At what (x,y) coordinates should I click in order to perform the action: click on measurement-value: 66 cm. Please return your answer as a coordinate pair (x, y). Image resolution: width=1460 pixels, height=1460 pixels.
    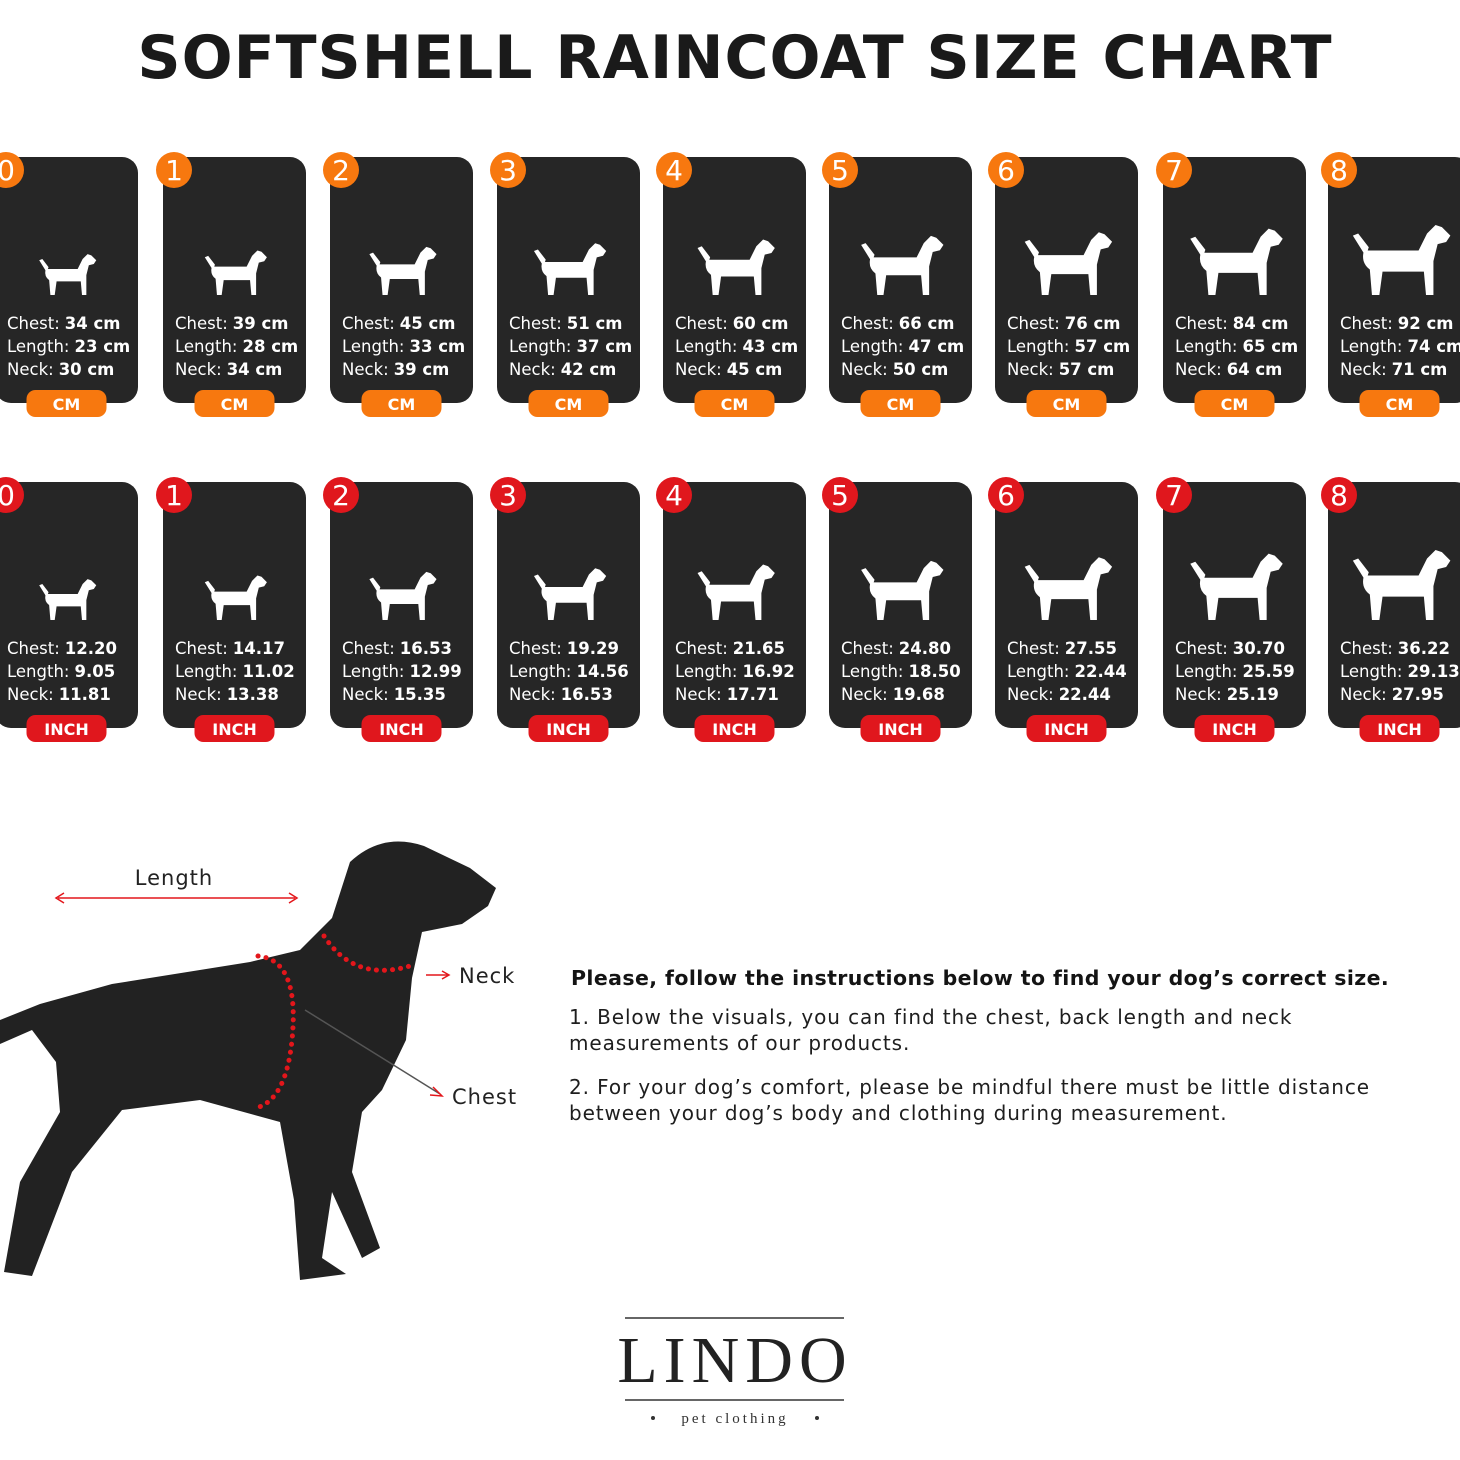
    Looking at the image, I should click on (927, 323).